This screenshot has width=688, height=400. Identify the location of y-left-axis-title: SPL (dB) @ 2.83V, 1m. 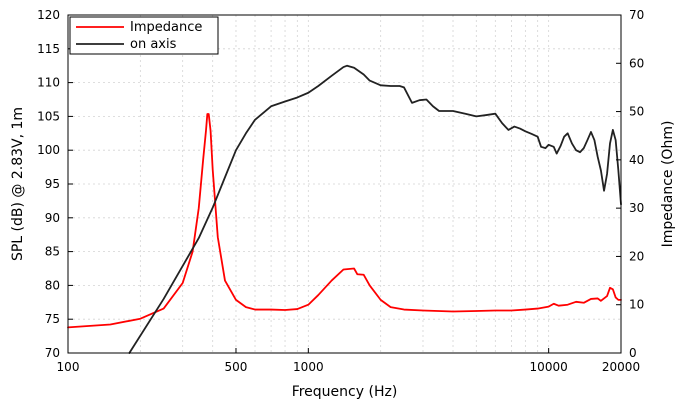
(18, 184).